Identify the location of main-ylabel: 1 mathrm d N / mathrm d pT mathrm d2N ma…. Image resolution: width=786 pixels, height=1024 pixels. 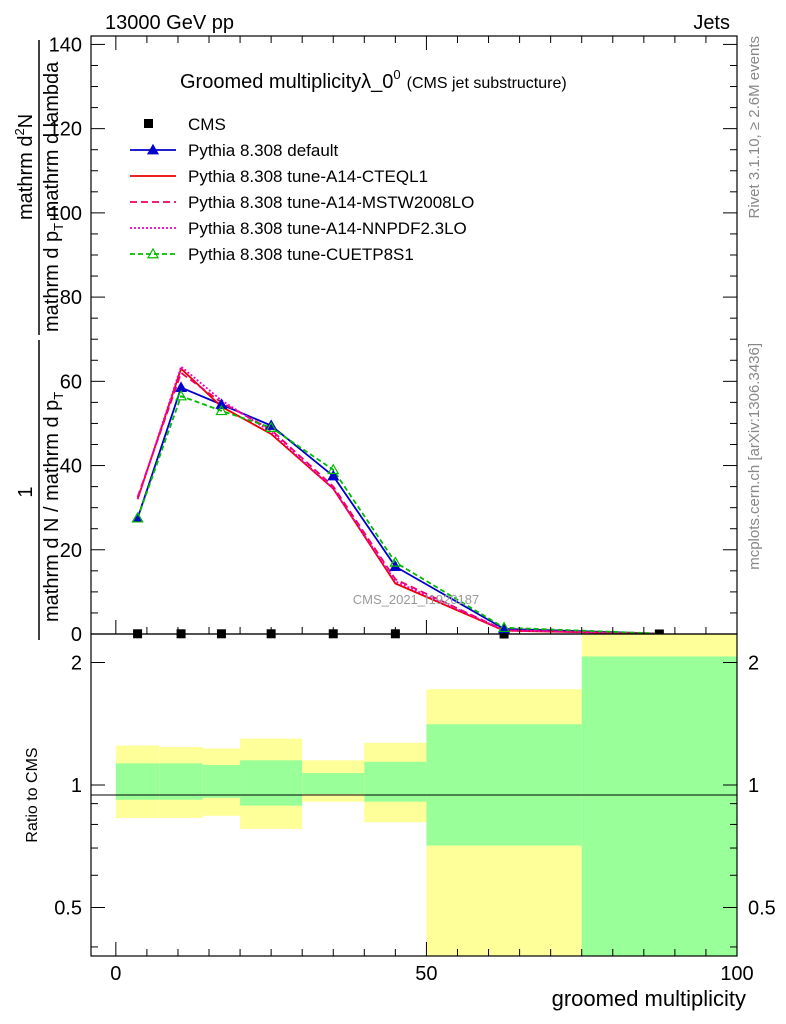
(39, 340).